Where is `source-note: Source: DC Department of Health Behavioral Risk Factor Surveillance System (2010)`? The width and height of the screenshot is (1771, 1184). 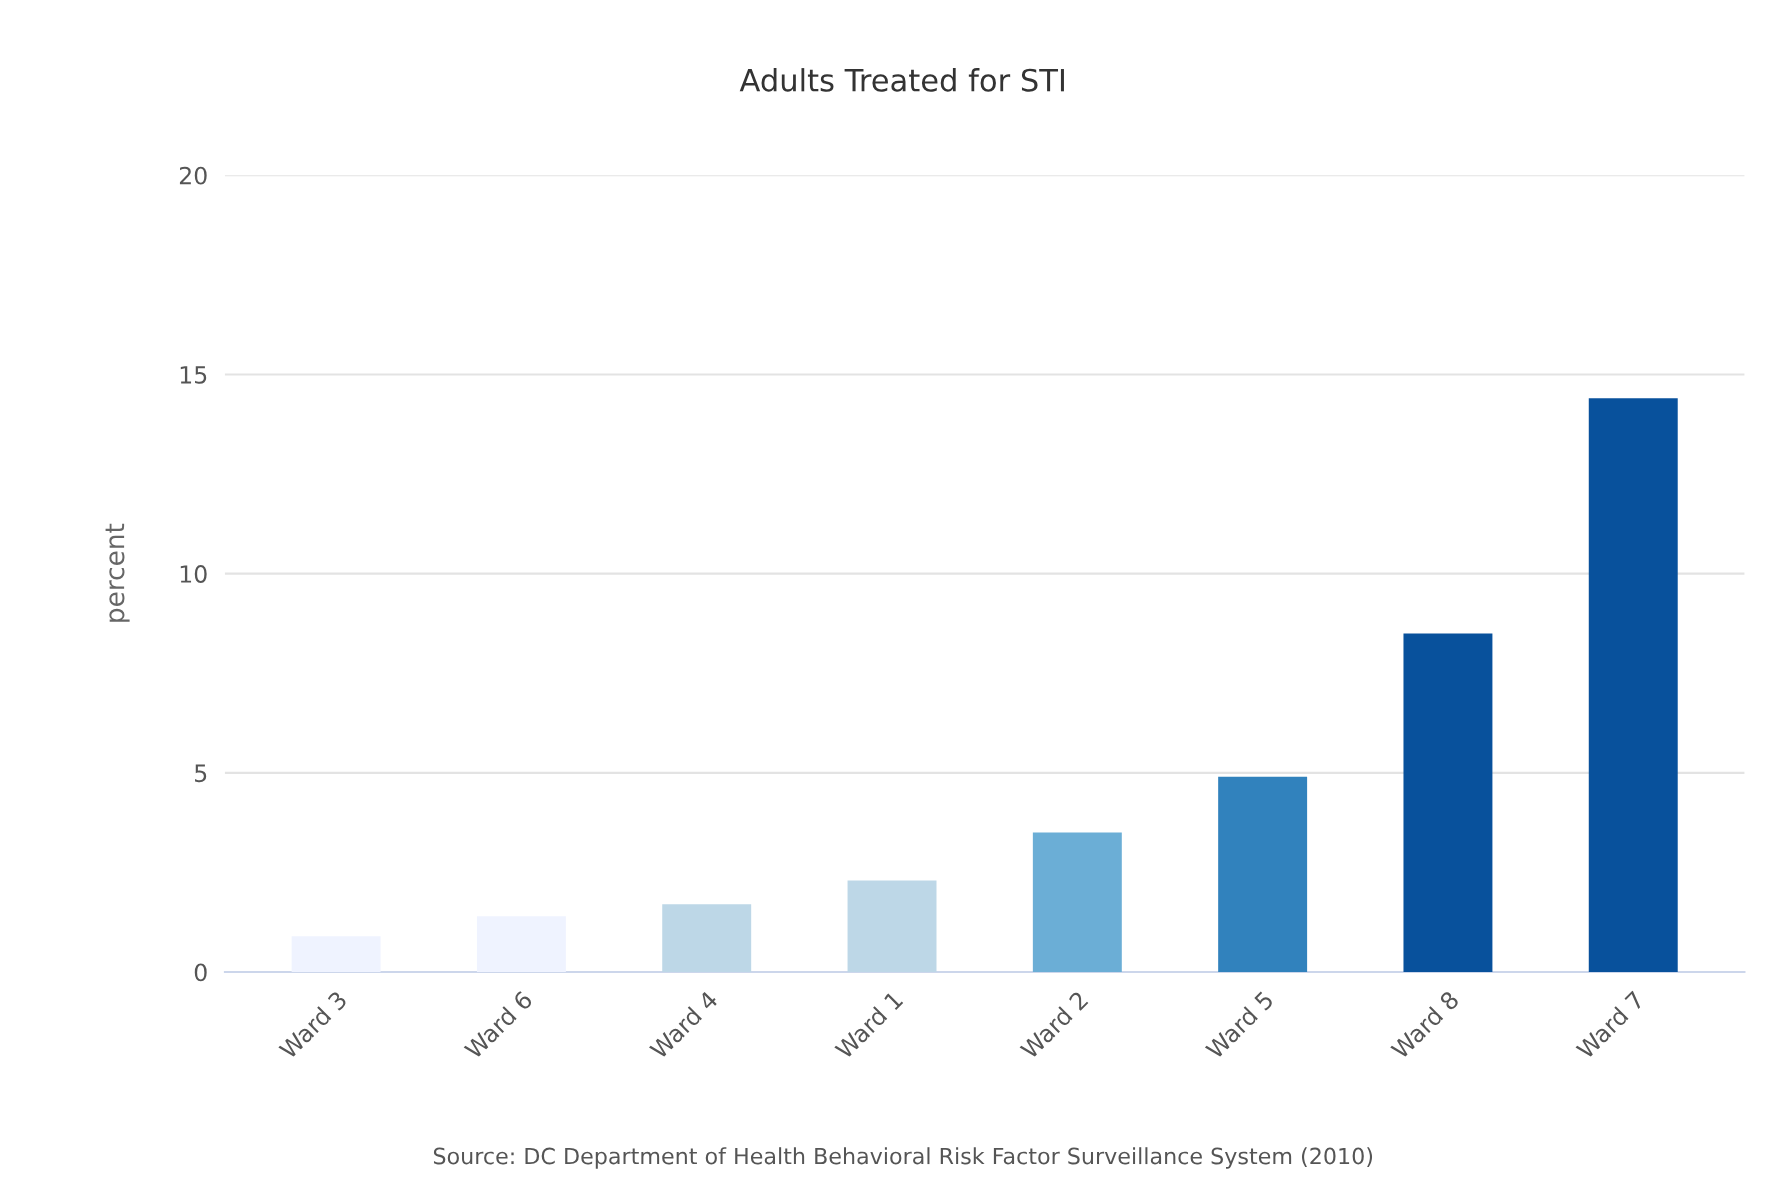 source-note: Source: DC Department of Health Behavioral Risk Factor Surveillance System (2010) is located at coordinates (903, 1158).